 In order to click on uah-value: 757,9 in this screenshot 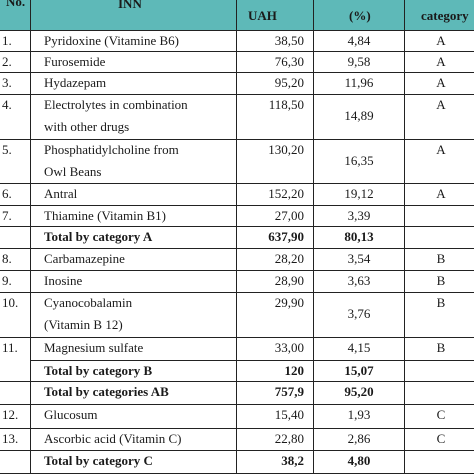, I will do `click(289, 391)`.